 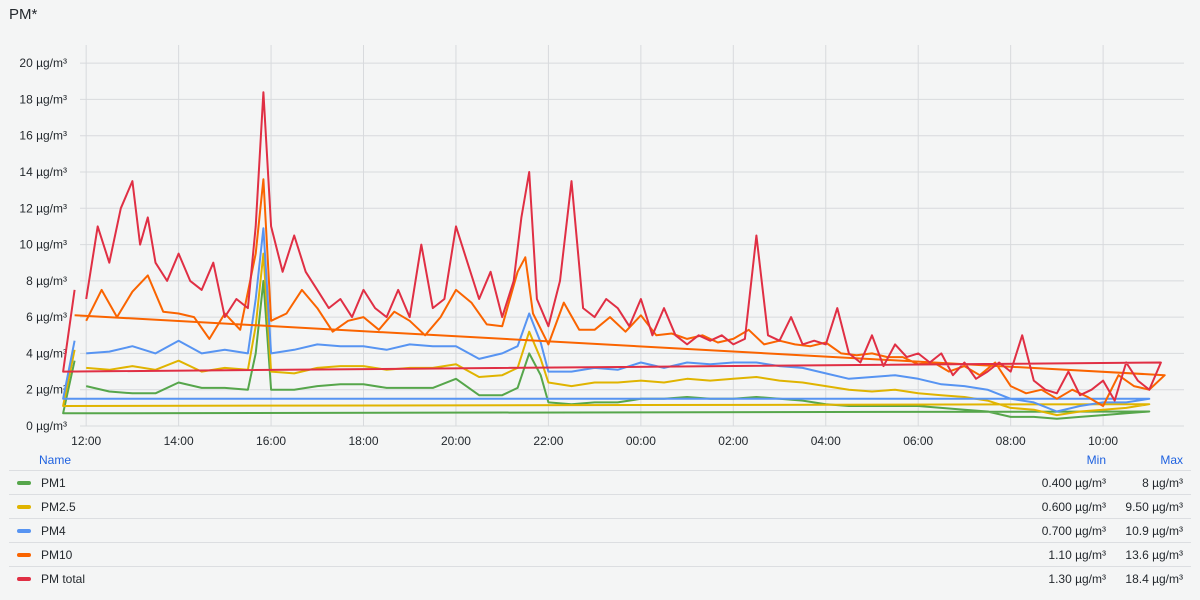 I want to click on legend-row-pm-total: PM total 1.30 µg/m³ 18.4 µg/m³, so click(x=600, y=578).